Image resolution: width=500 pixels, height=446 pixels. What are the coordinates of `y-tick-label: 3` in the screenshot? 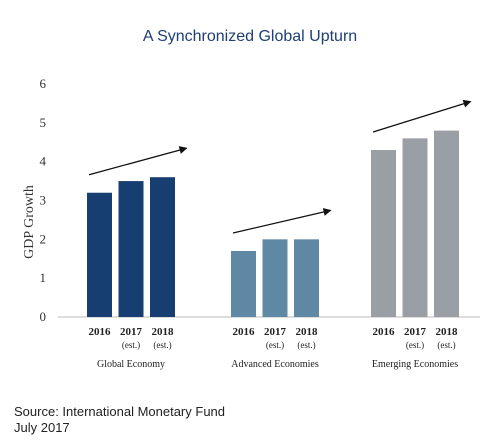 It's located at (43, 200).